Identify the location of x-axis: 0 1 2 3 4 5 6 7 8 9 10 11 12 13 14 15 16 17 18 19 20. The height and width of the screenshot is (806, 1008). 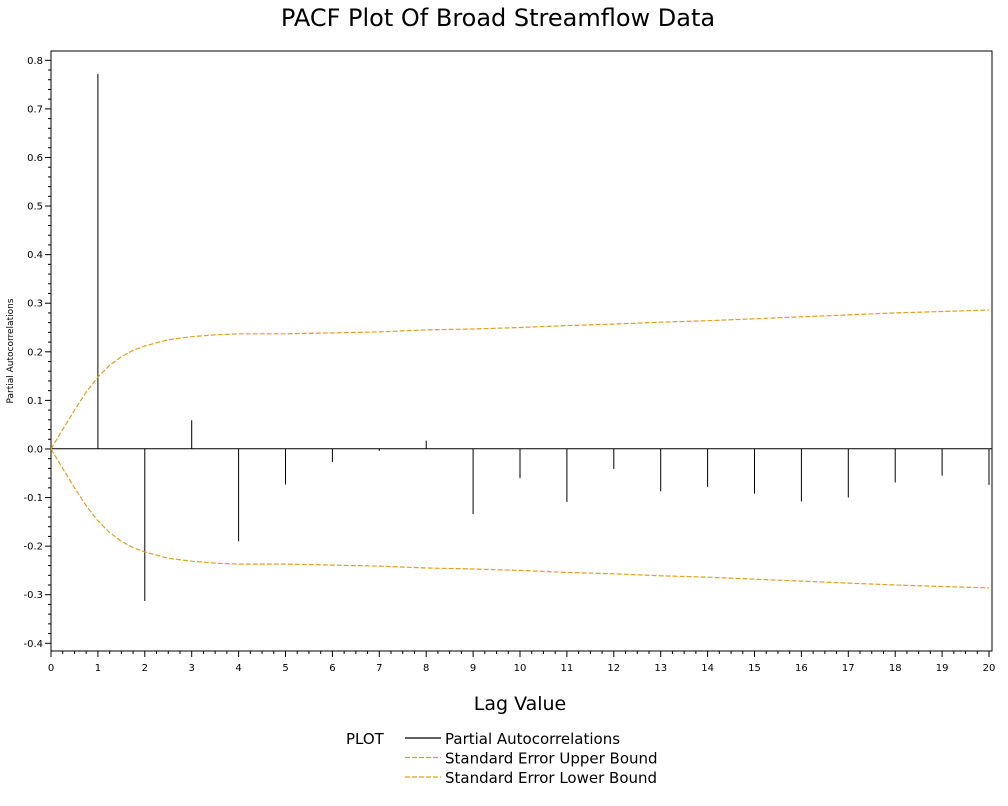
(522, 662).